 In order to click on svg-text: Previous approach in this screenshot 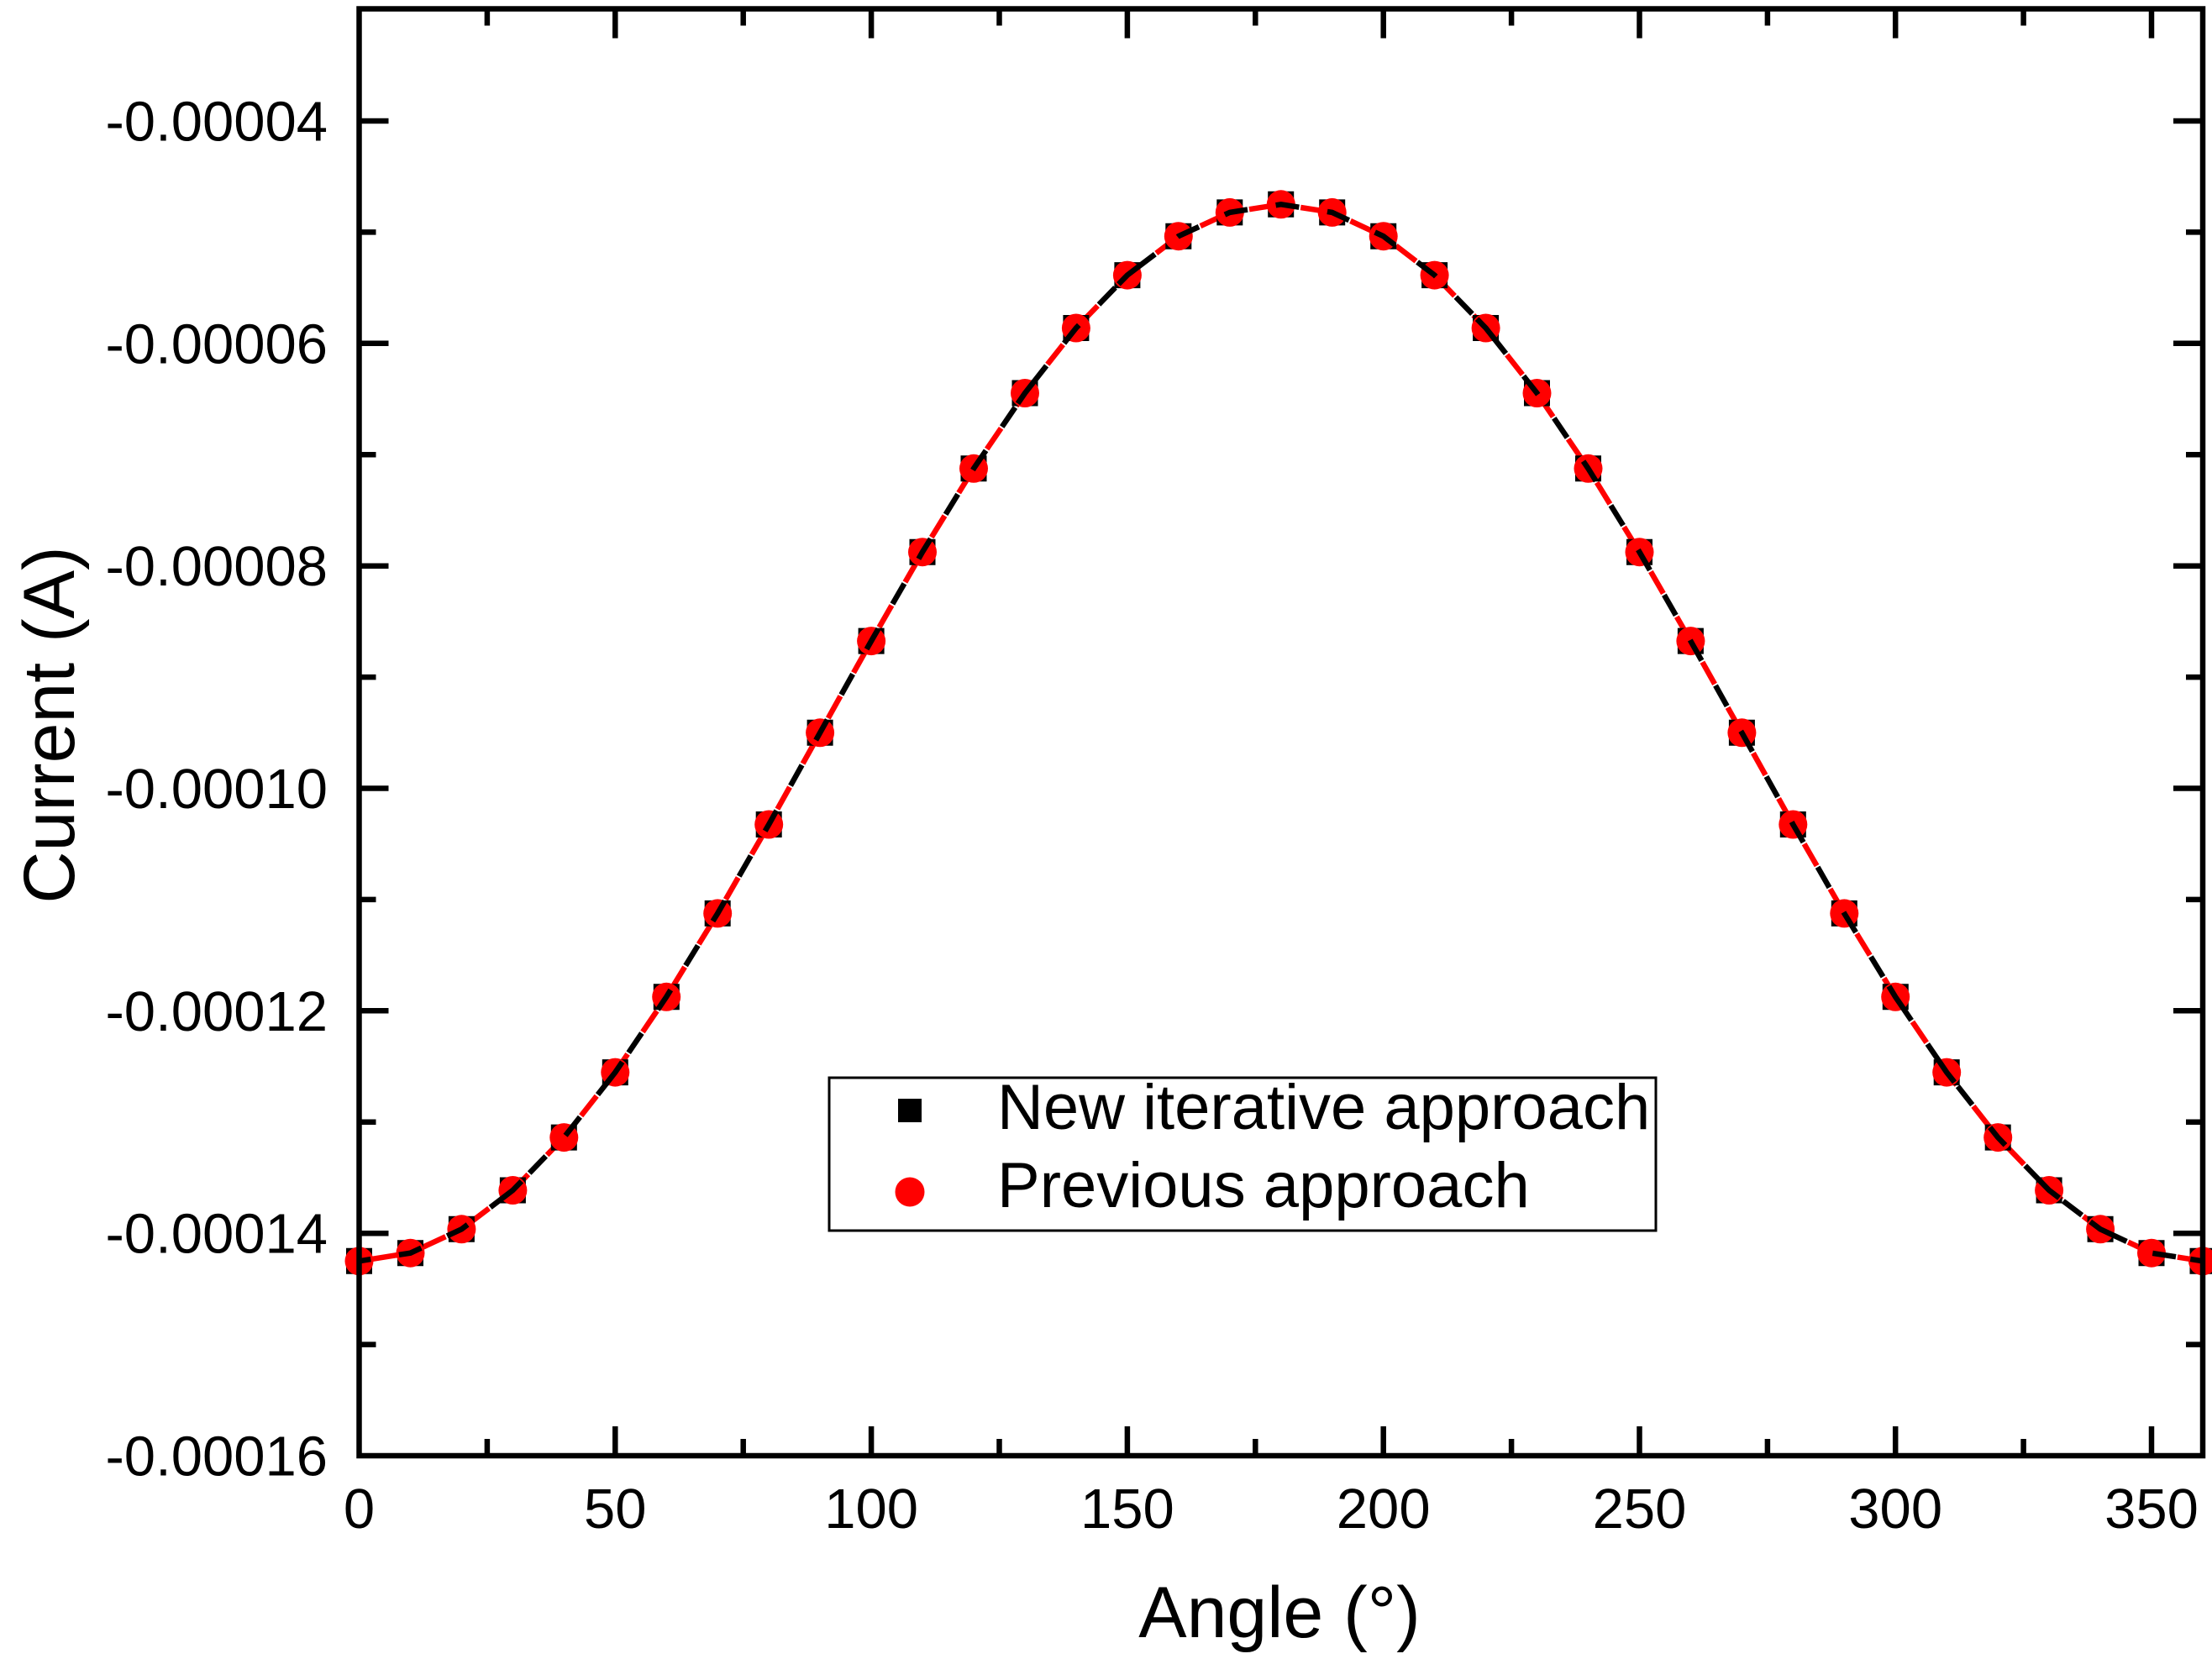, I will do `click(1263, 1185)`.